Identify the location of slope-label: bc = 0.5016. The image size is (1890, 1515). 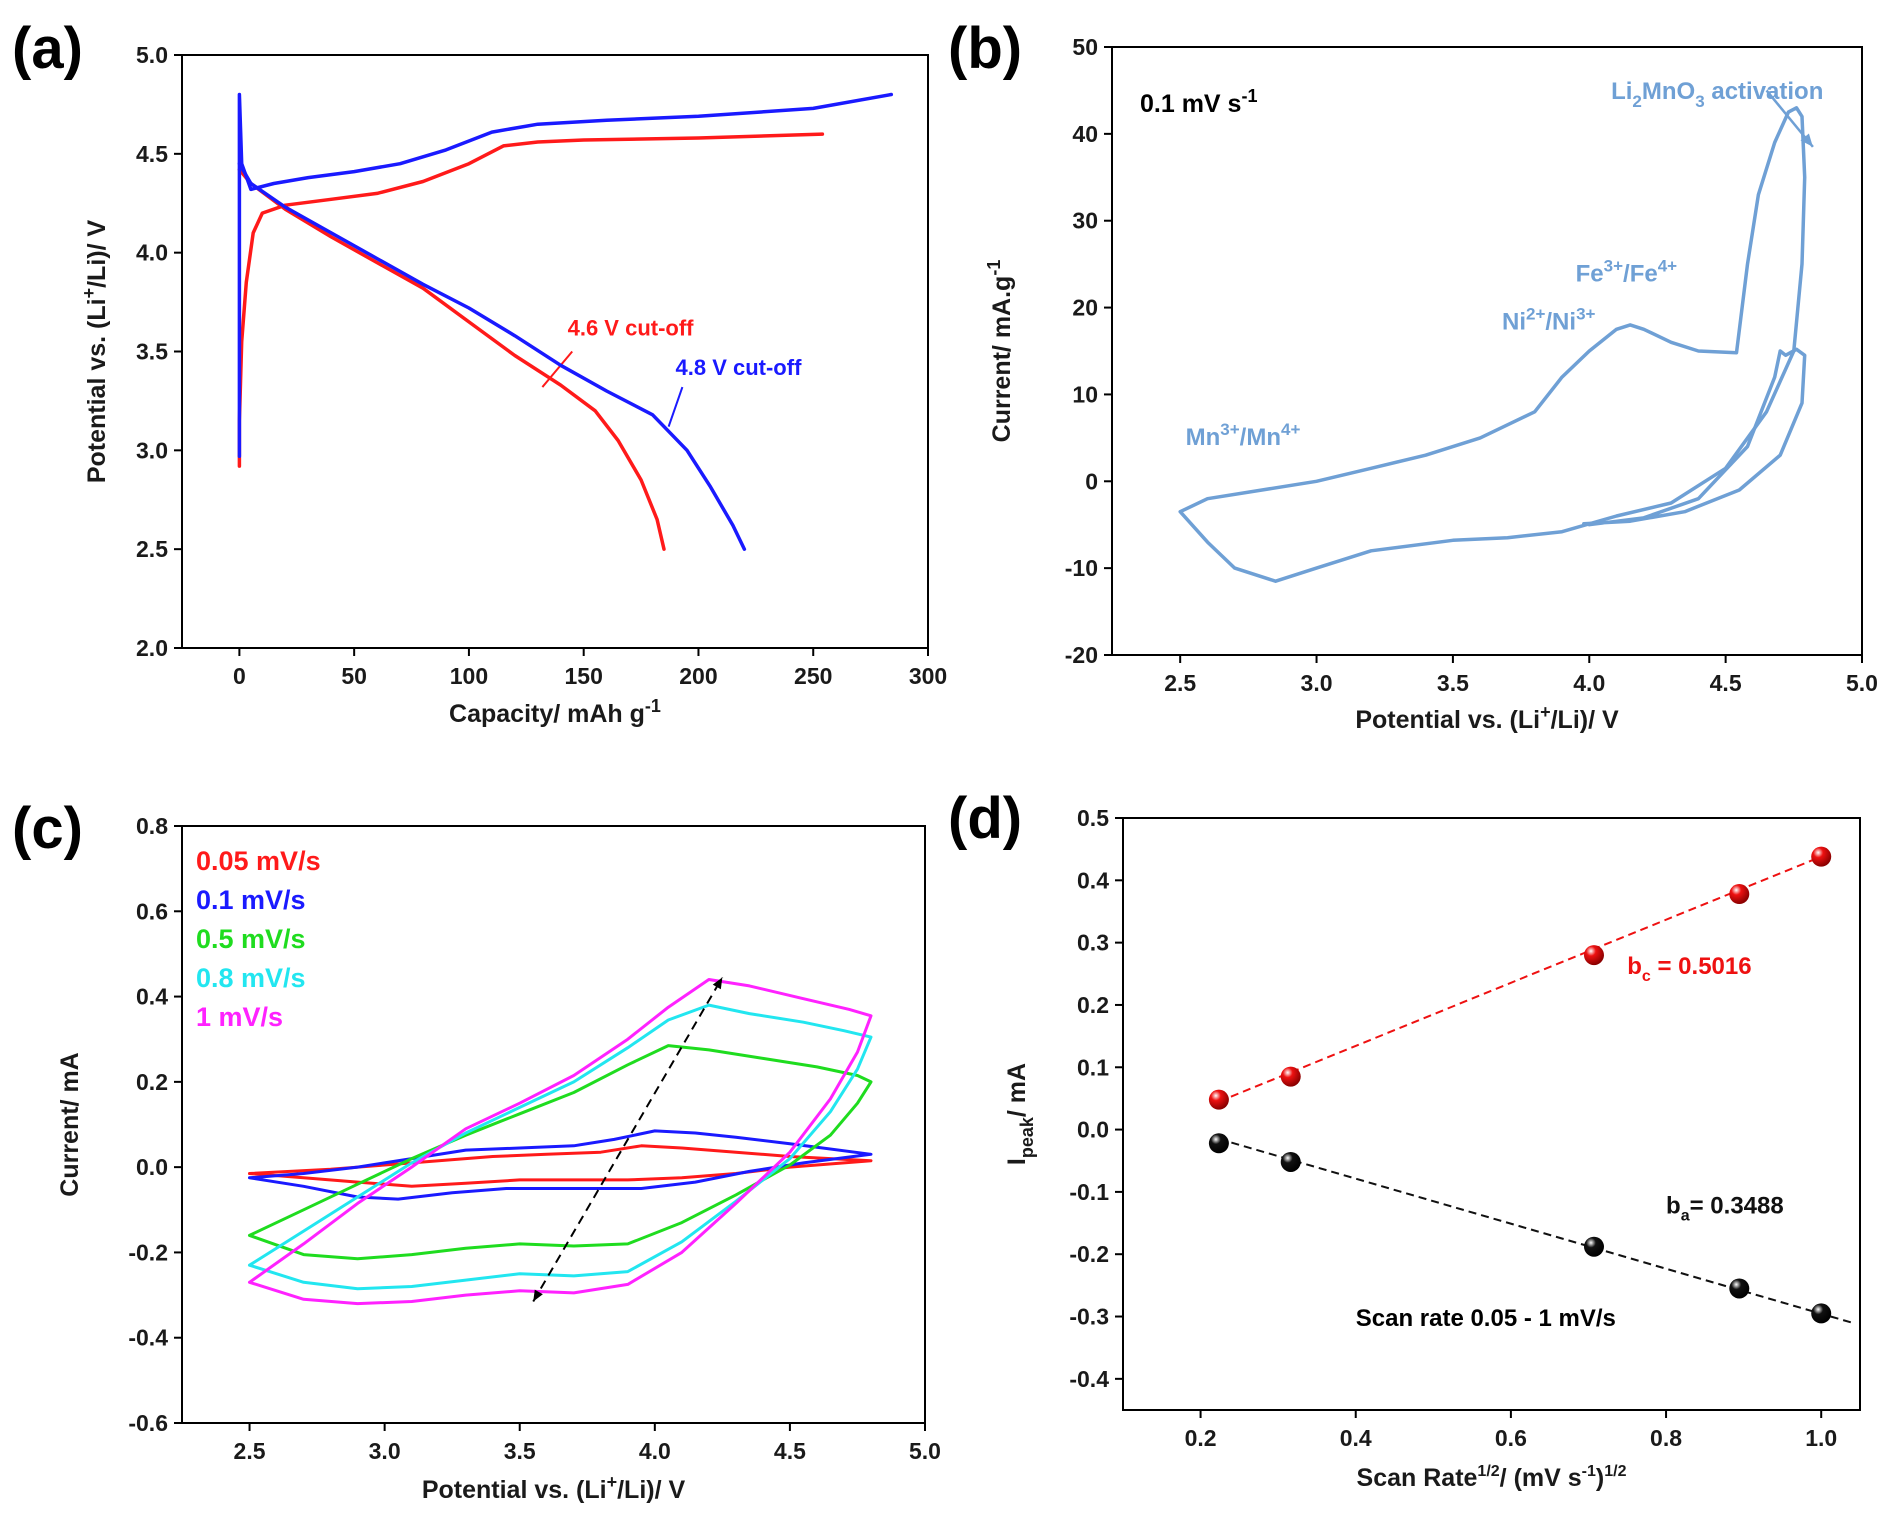
(1689, 969).